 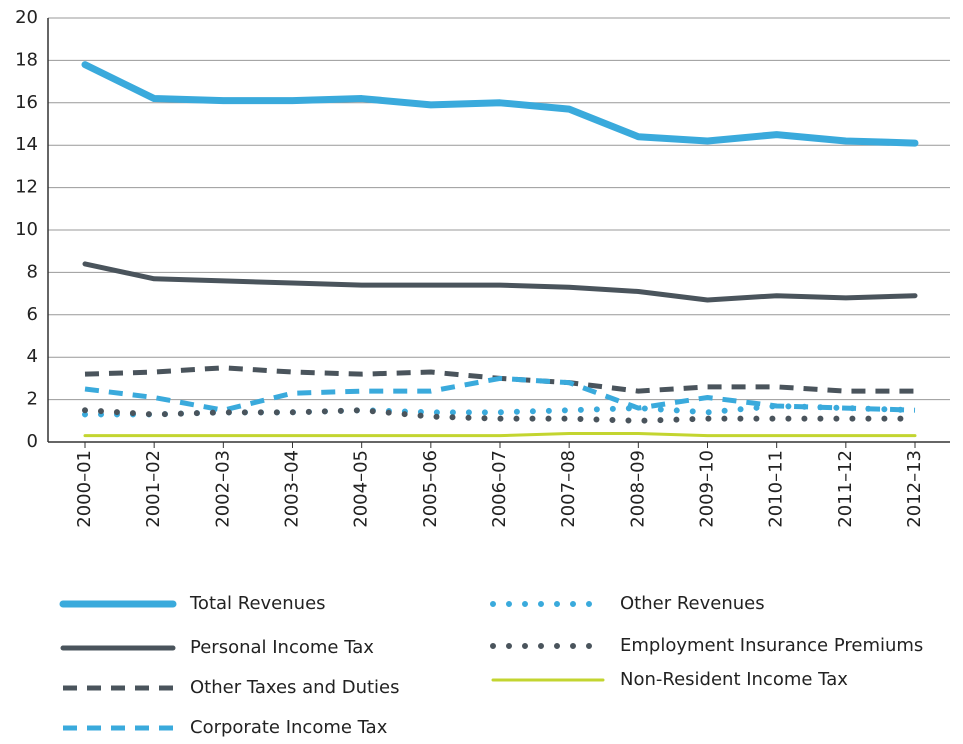 What do you see at coordinates (84, 489) in the screenshot?
I see `x-tick-label: 2000–01` at bounding box center [84, 489].